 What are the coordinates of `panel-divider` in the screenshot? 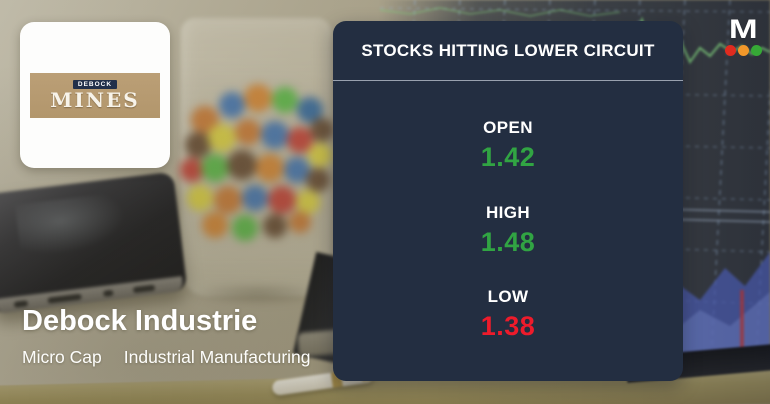 It's located at (508, 80).